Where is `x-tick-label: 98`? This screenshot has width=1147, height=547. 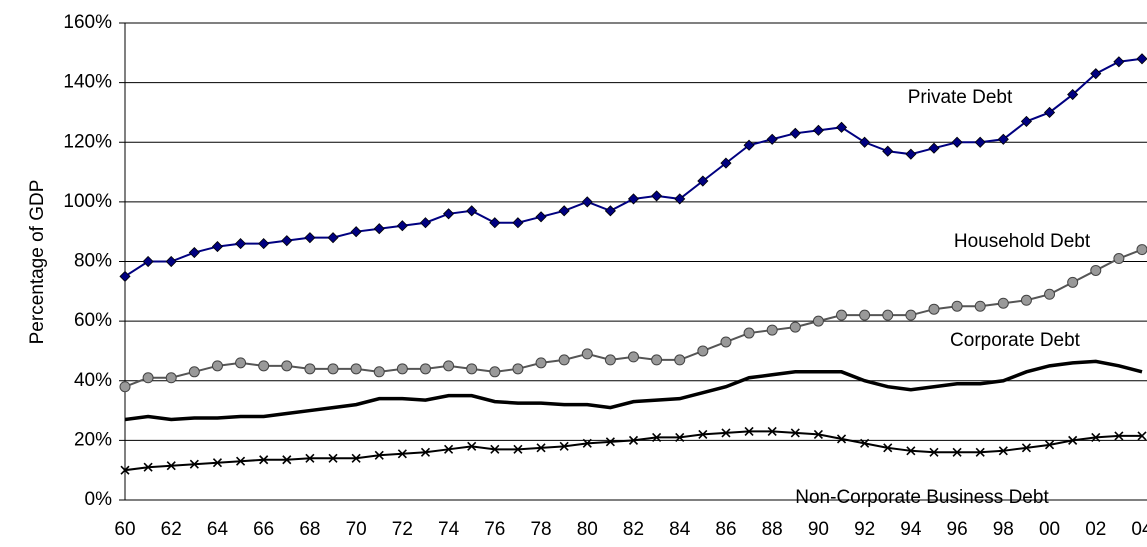 x-tick-label: 98 is located at coordinates (1003, 529).